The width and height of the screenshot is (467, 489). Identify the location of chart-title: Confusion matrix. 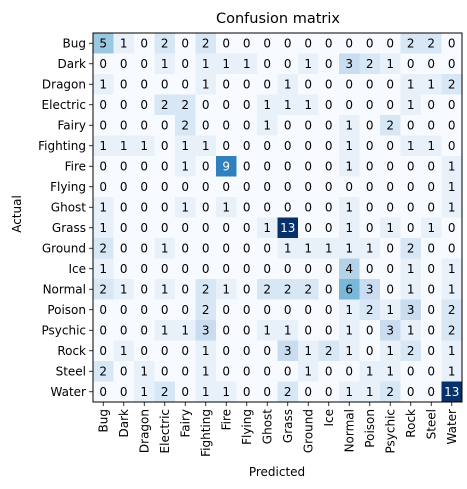
(278, 19).